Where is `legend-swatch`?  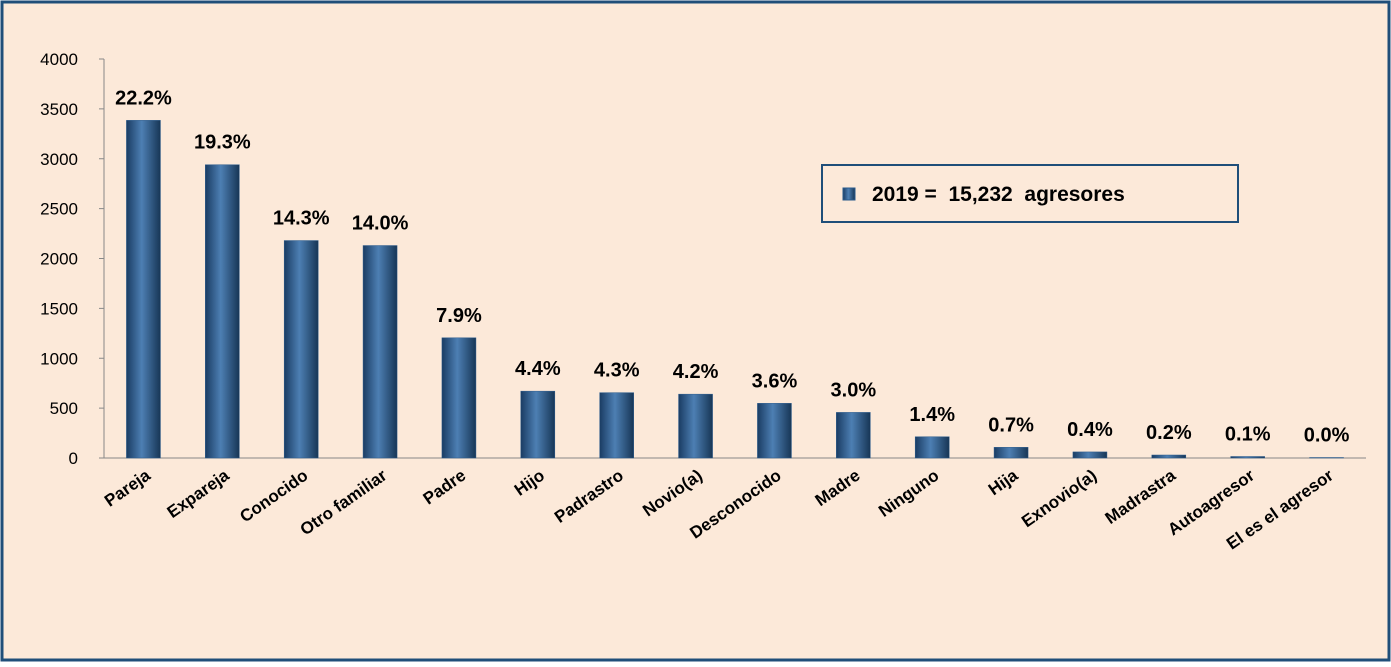 legend-swatch is located at coordinates (849, 194).